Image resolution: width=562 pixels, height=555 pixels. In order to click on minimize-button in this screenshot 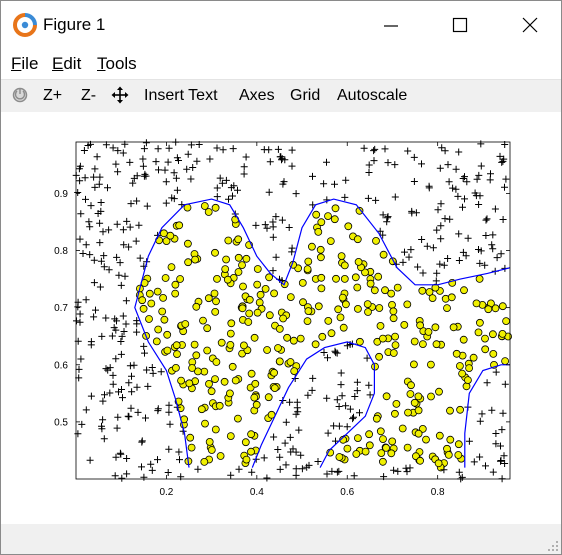, I will do `click(390, 25)`.